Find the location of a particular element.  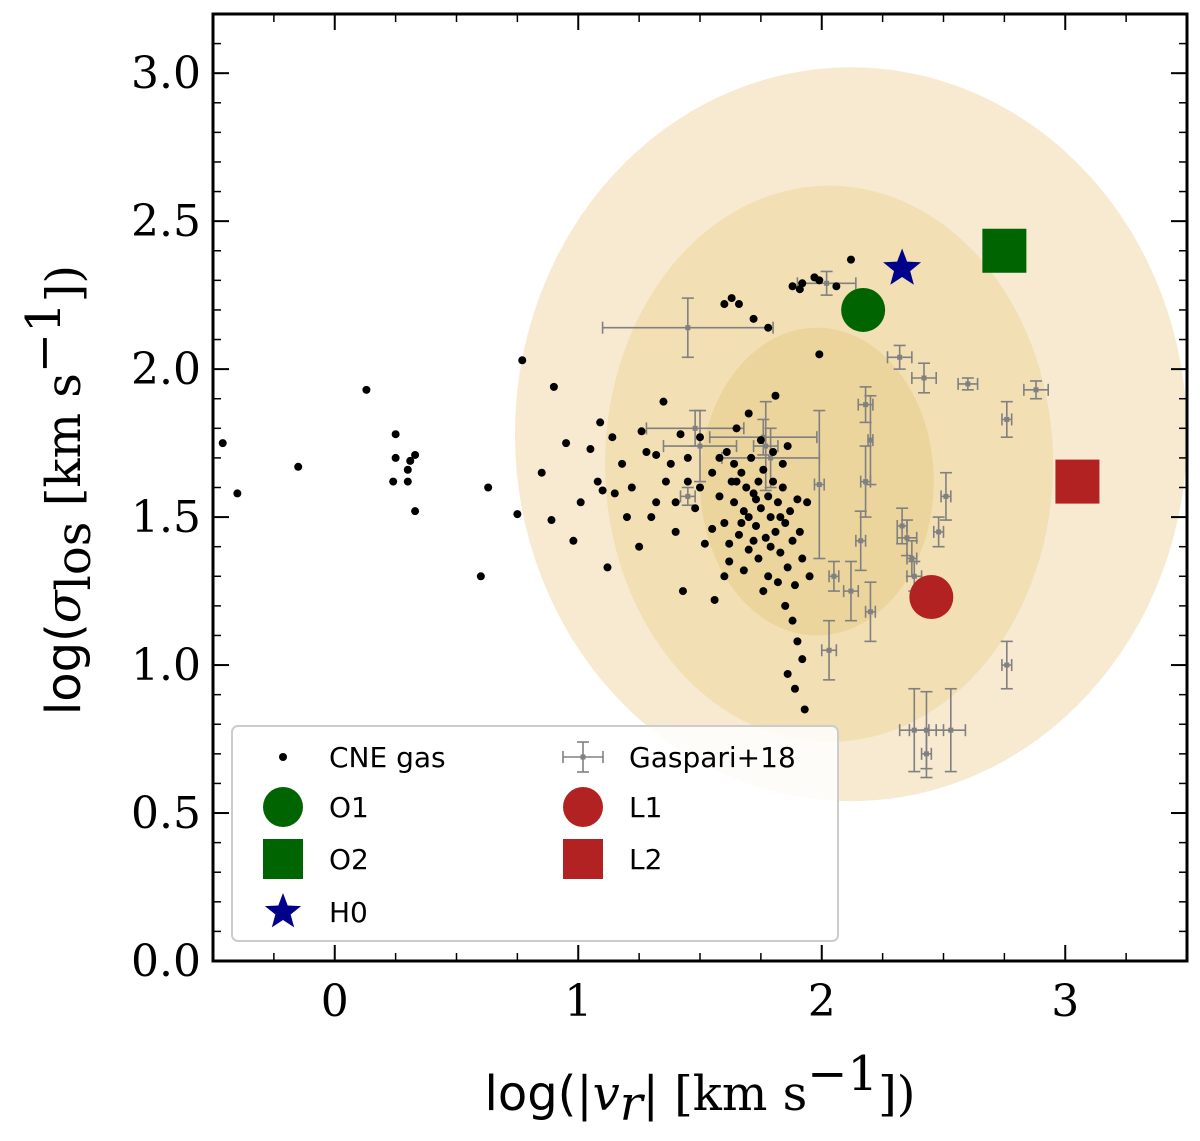

point-l2 is located at coordinates (1077, 481).